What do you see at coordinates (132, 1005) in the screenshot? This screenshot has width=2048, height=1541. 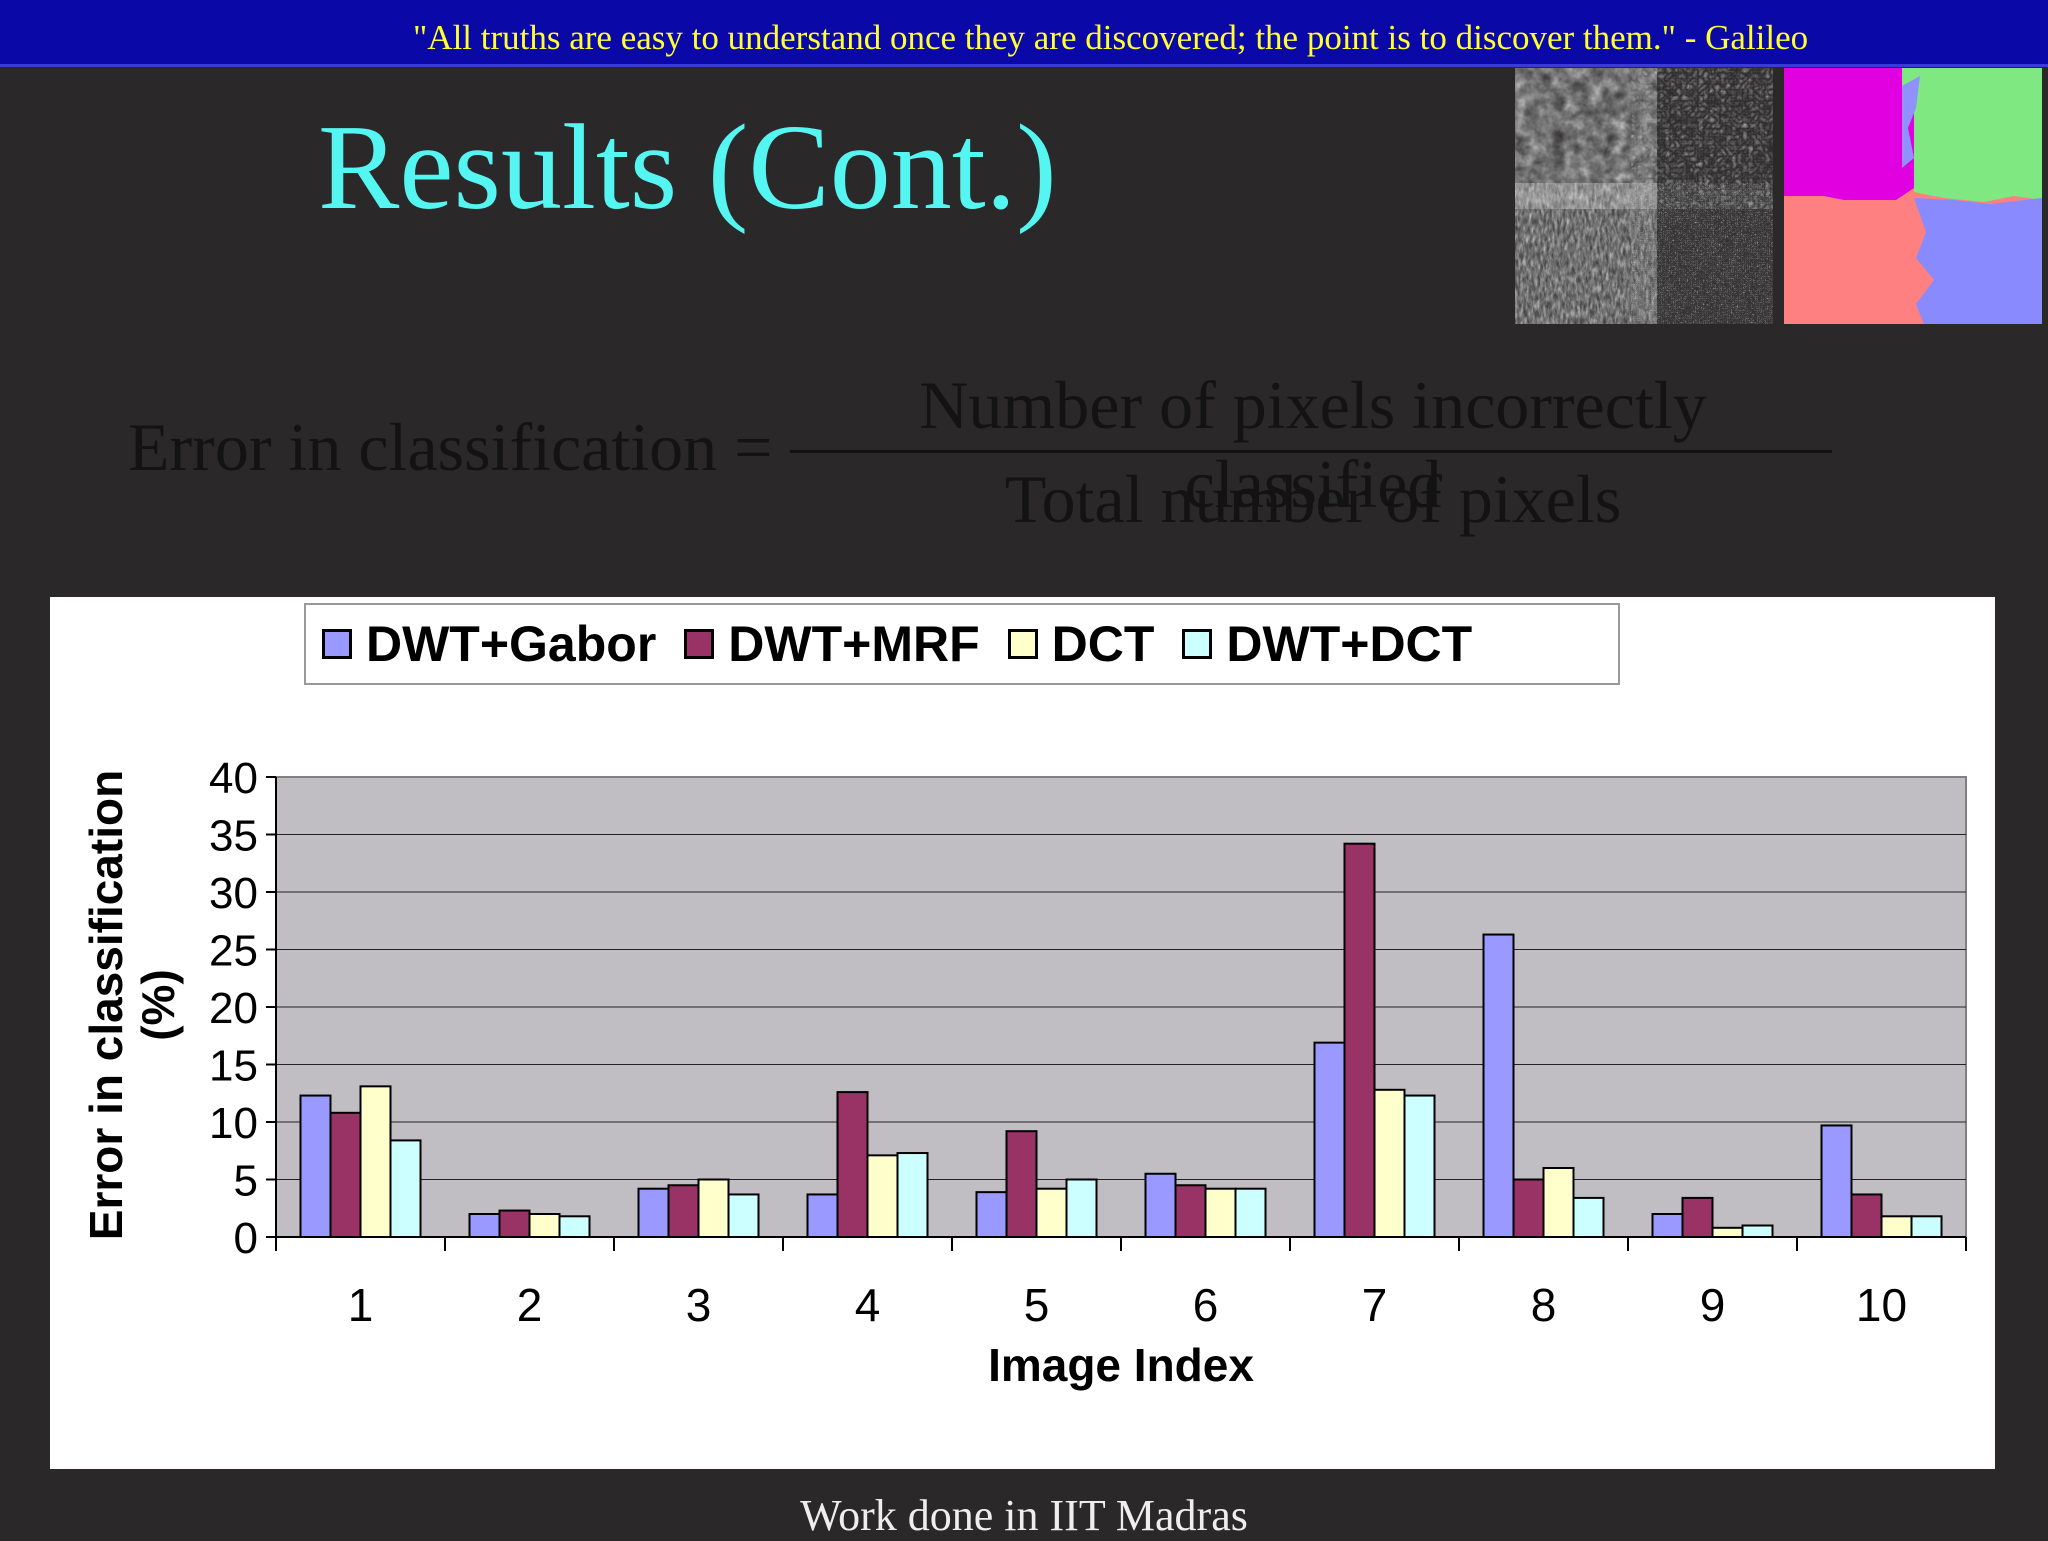 I see `y-axis-title: Error in classification(%)` at bounding box center [132, 1005].